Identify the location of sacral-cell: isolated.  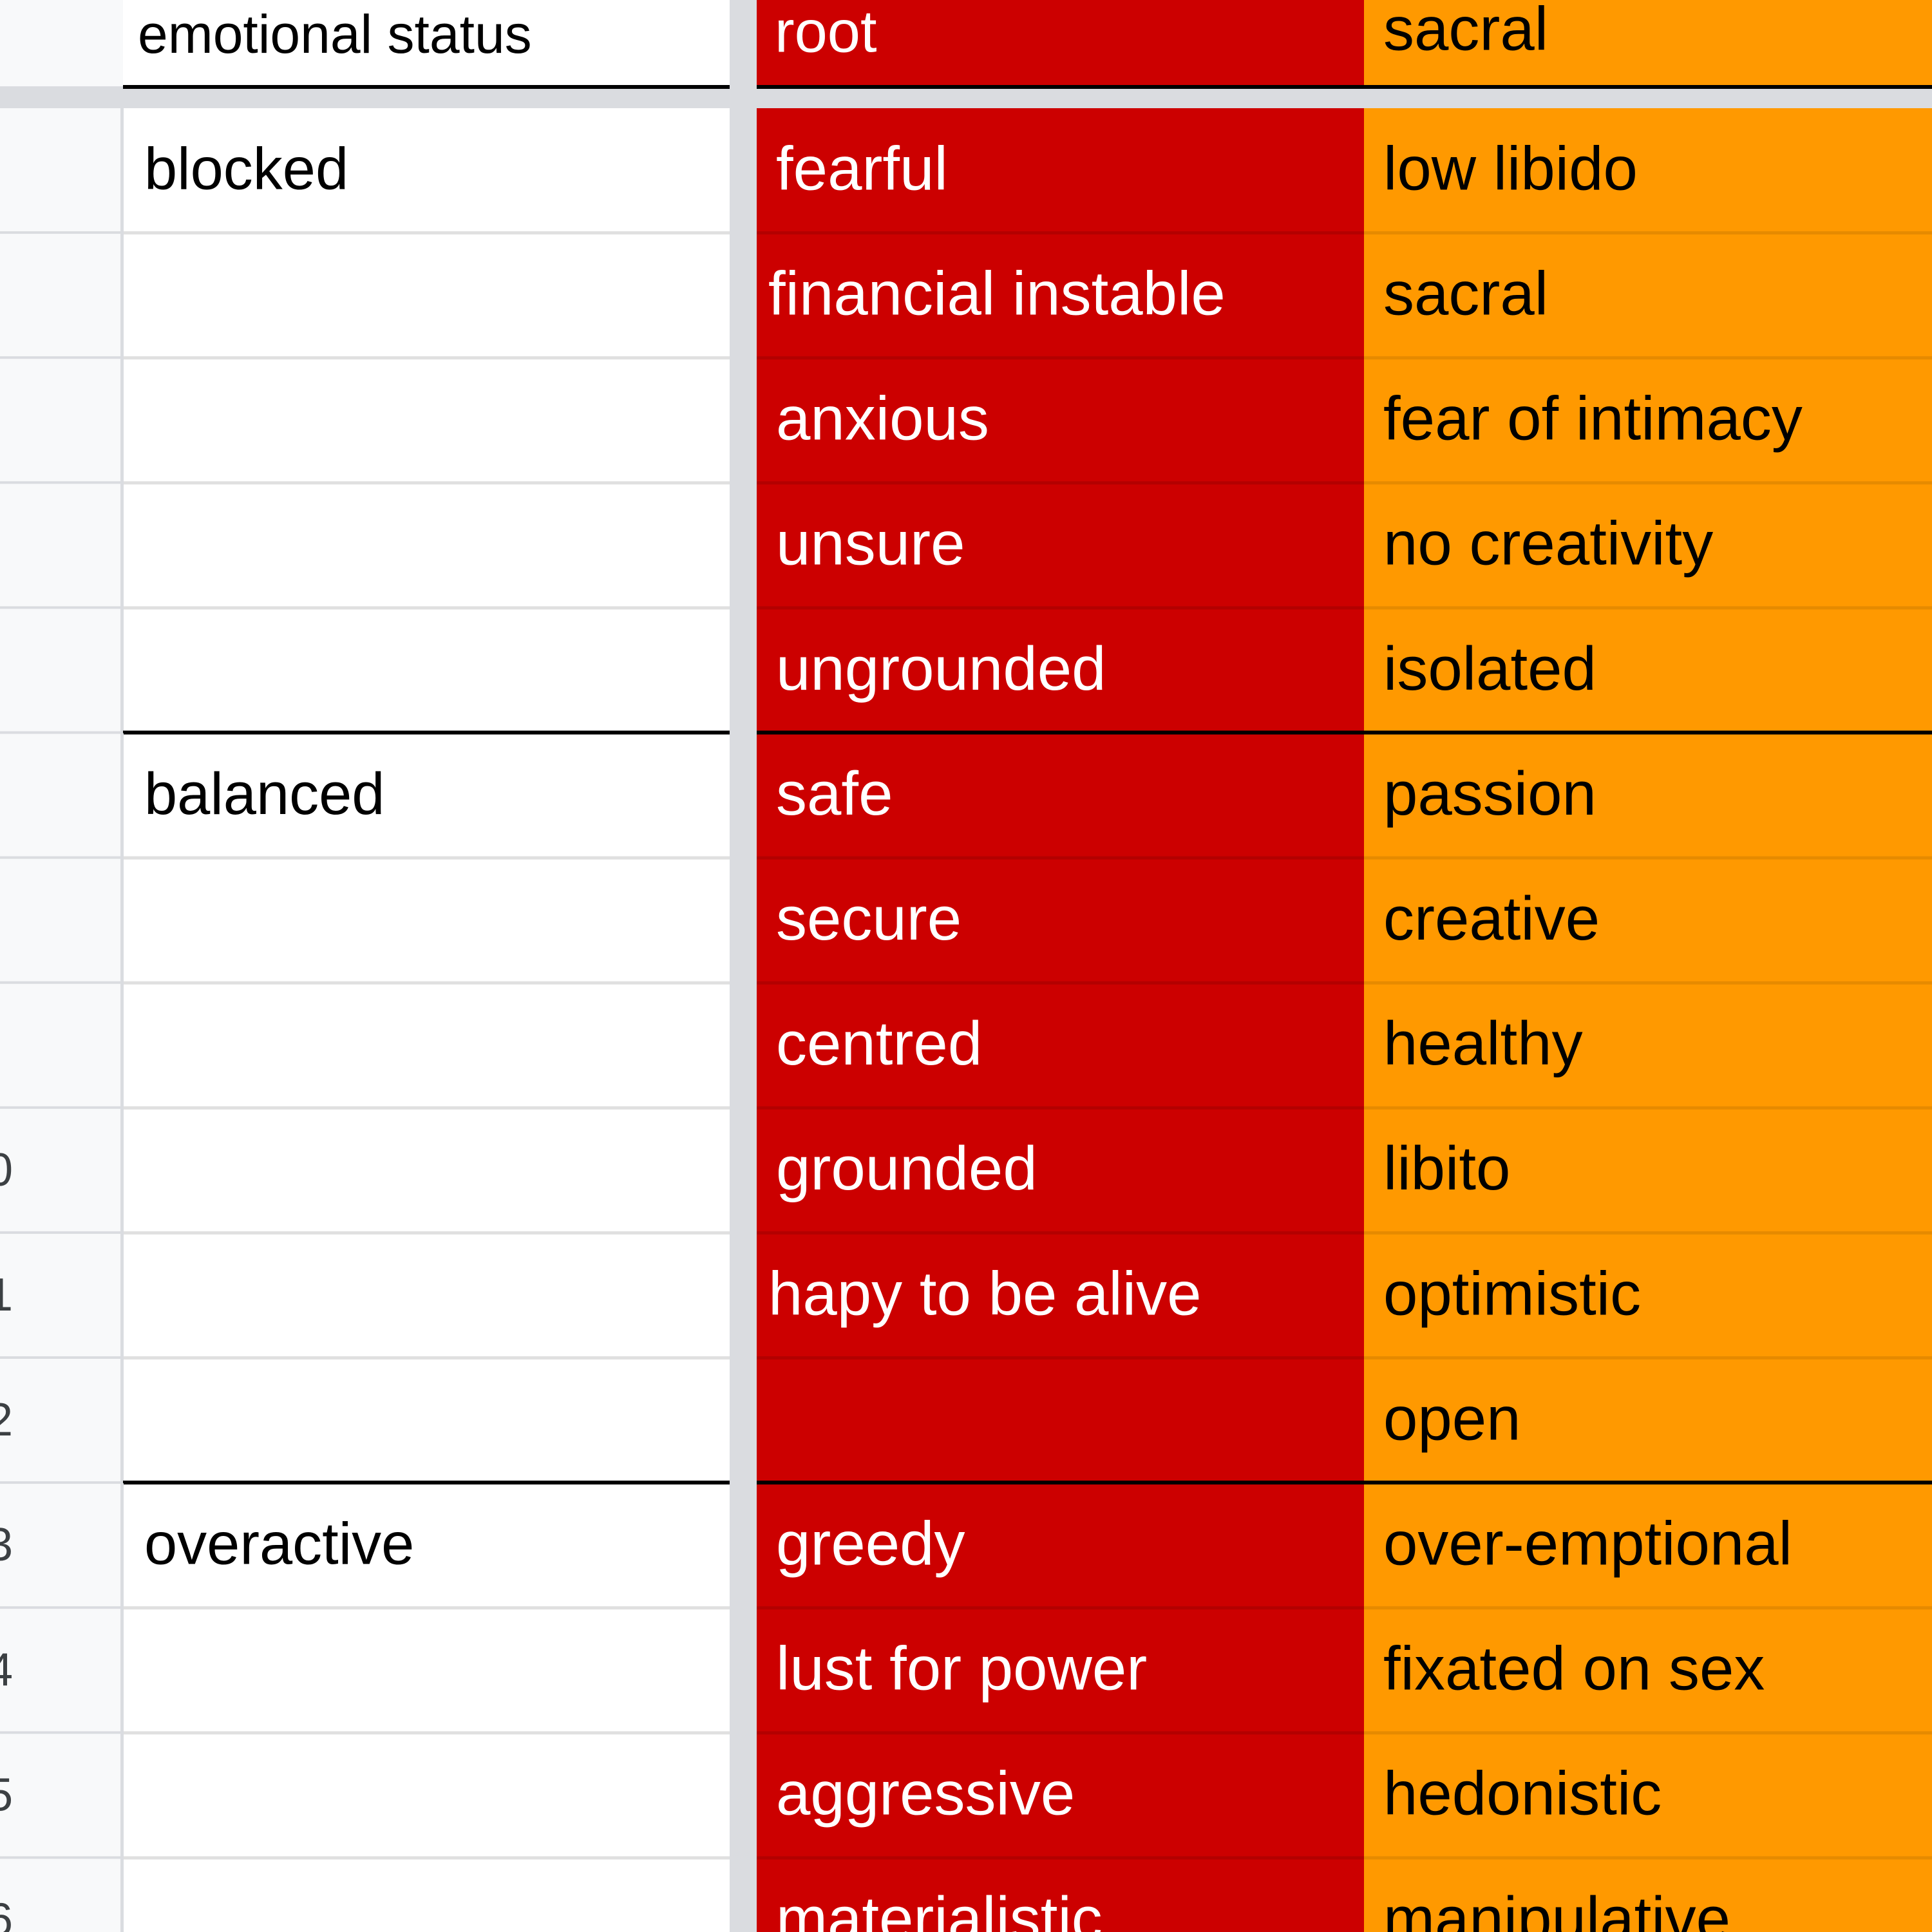
(1490, 668).